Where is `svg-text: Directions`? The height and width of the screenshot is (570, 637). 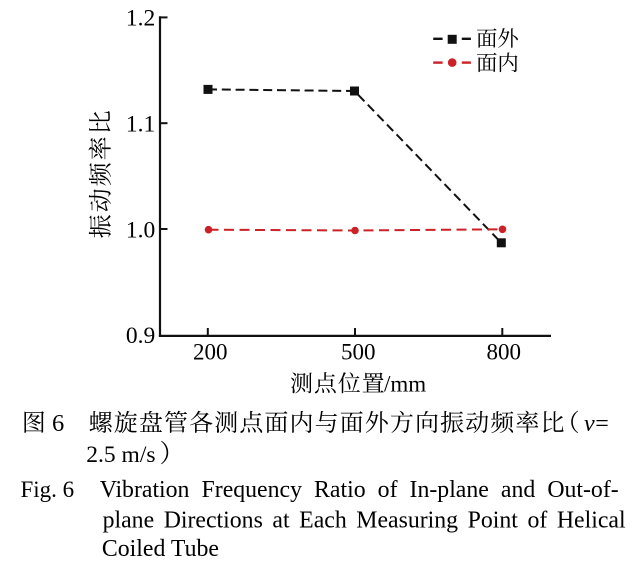 svg-text: Directions is located at coordinates (213, 521).